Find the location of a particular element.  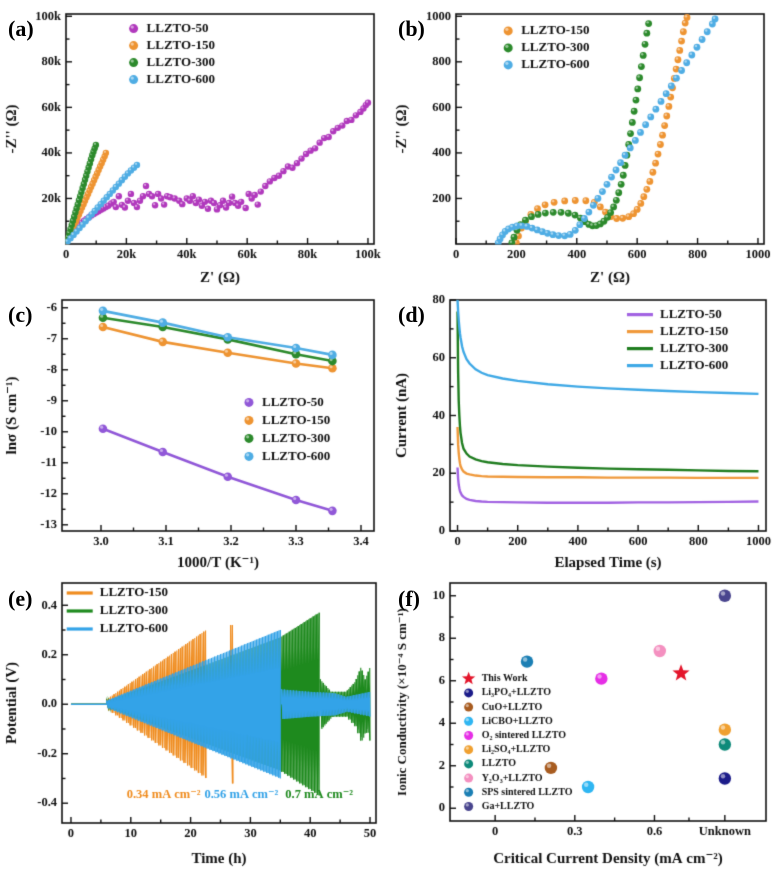

panel-a-label: (a) is located at coordinates (21, 28).